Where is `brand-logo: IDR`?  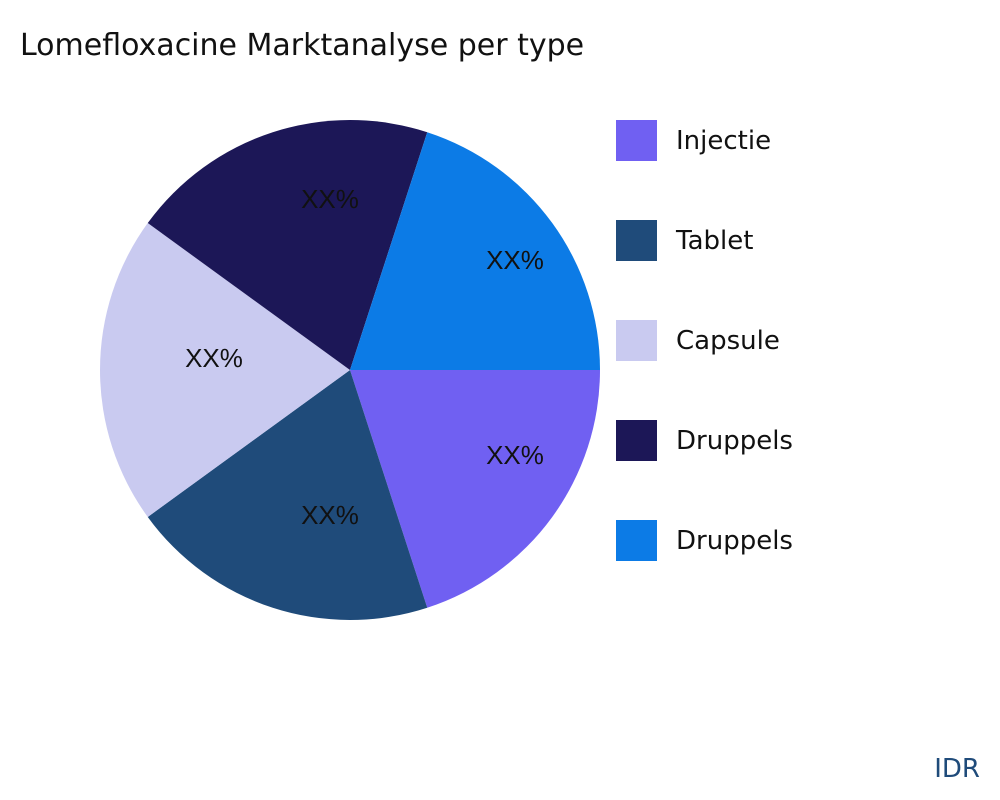 brand-logo: IDR is located at coordinates (957, 769).